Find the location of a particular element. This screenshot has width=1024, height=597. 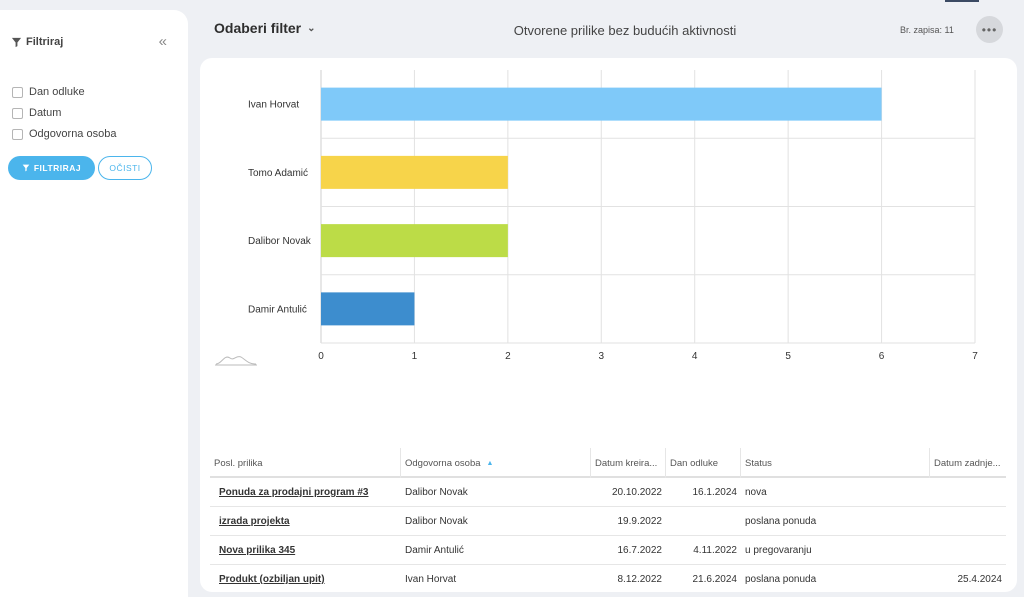

clear-button: OČISTI is located at coordinates (125, 168).